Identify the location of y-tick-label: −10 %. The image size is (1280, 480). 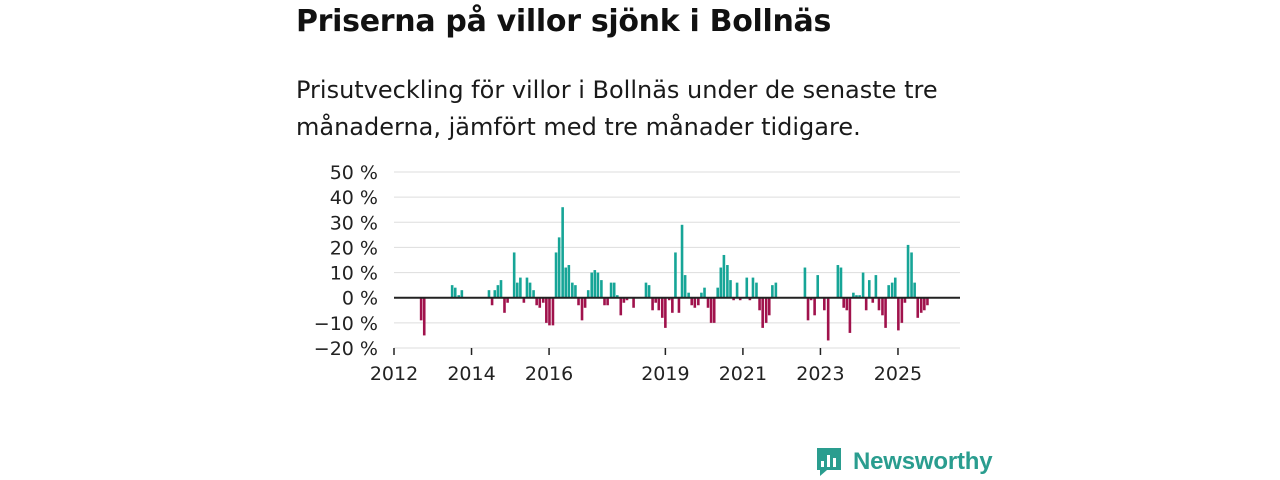
(346, 324).